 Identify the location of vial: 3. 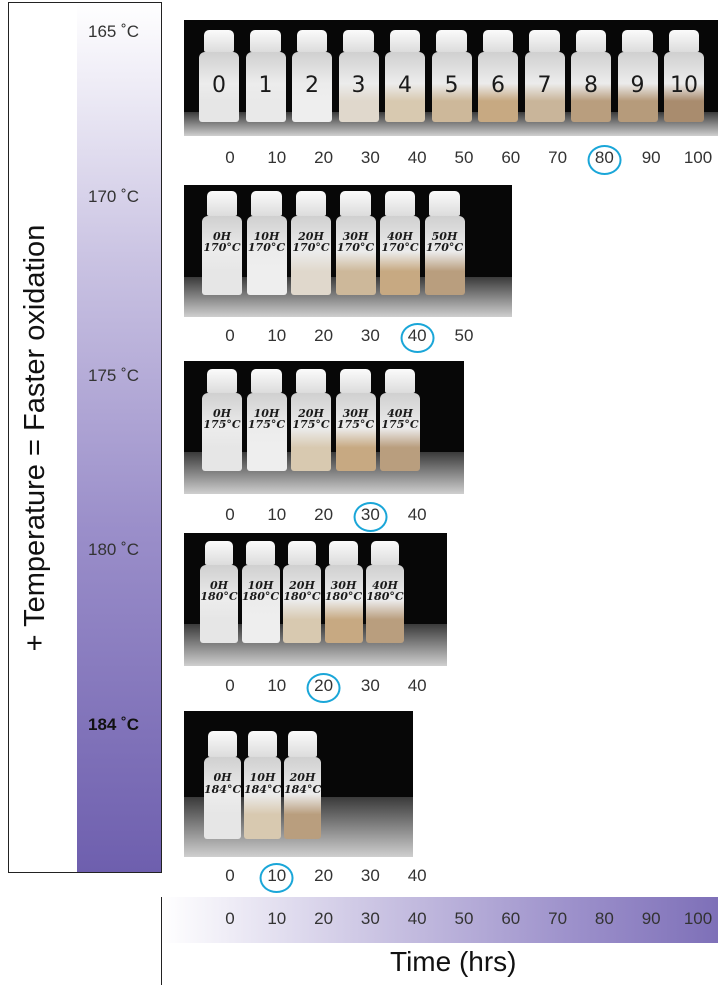
(358, 76).